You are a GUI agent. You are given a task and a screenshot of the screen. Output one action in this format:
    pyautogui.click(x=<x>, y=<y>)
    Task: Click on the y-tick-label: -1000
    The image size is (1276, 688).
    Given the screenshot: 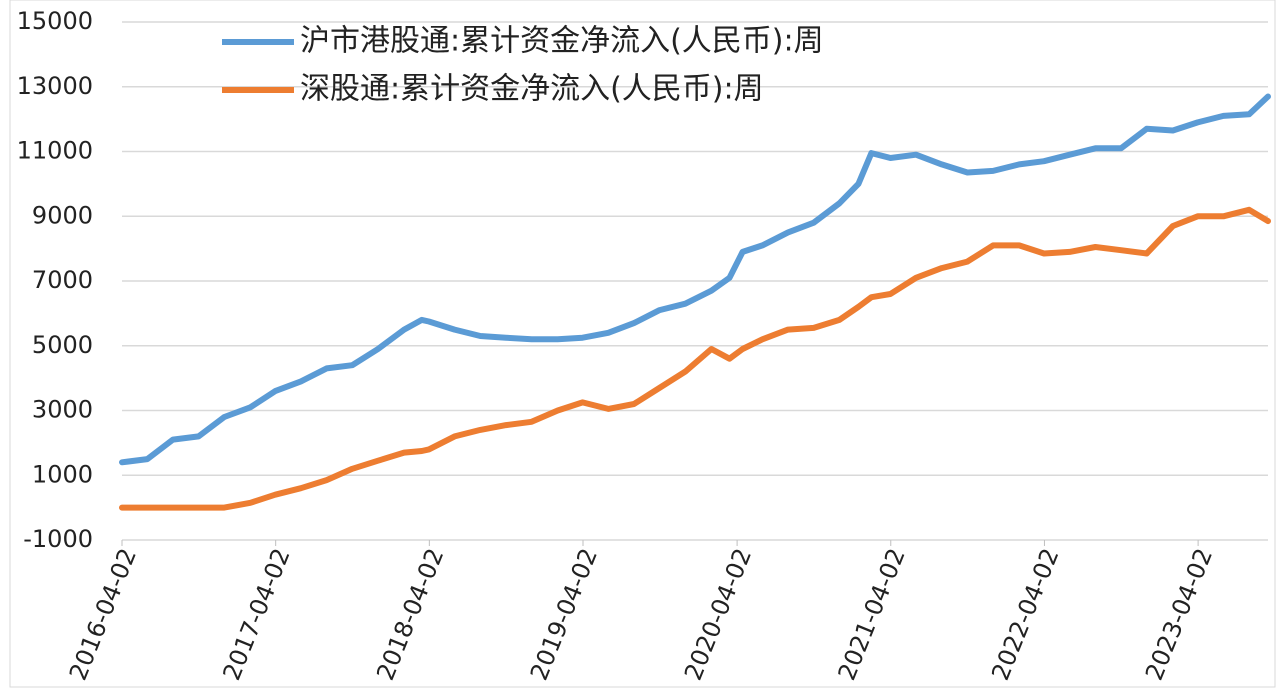 What is the action you would take?
    pyautogui.click(x=58, y=539)
    